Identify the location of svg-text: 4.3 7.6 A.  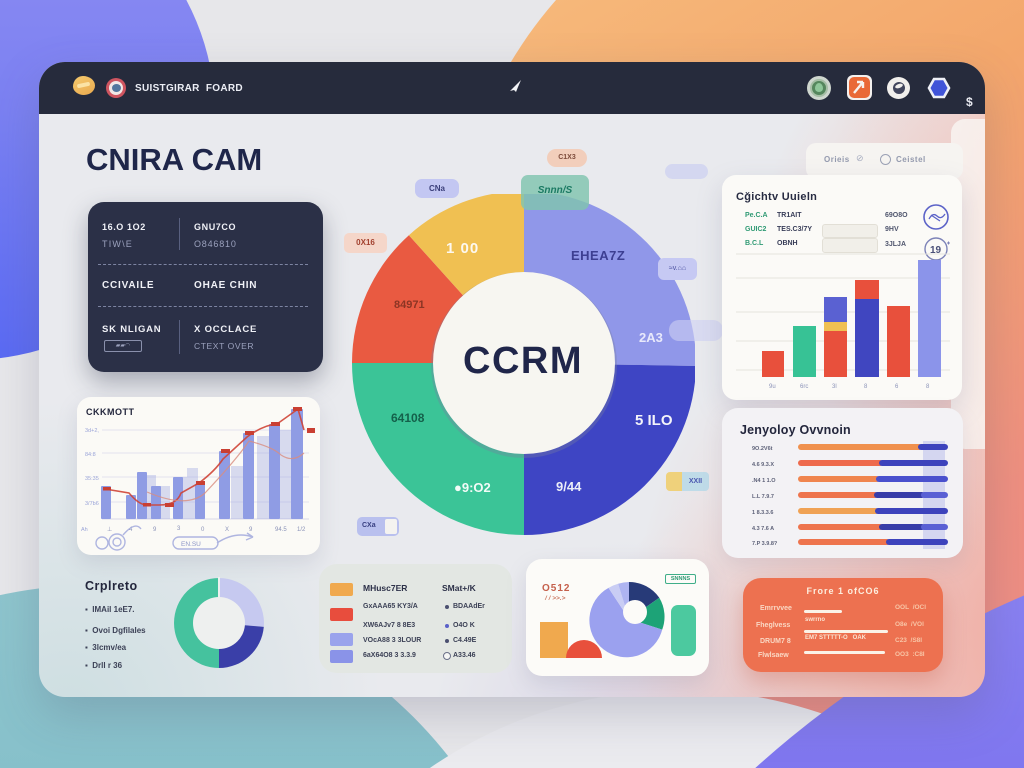
(763, 529).